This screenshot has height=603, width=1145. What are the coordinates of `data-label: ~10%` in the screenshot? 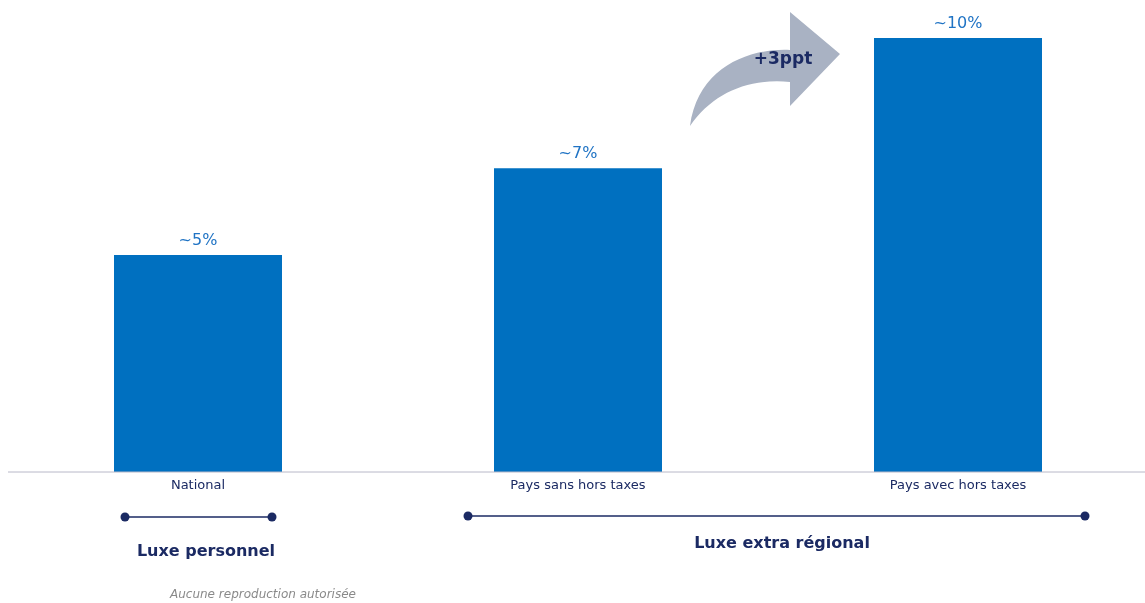 It's located at (958, 22).